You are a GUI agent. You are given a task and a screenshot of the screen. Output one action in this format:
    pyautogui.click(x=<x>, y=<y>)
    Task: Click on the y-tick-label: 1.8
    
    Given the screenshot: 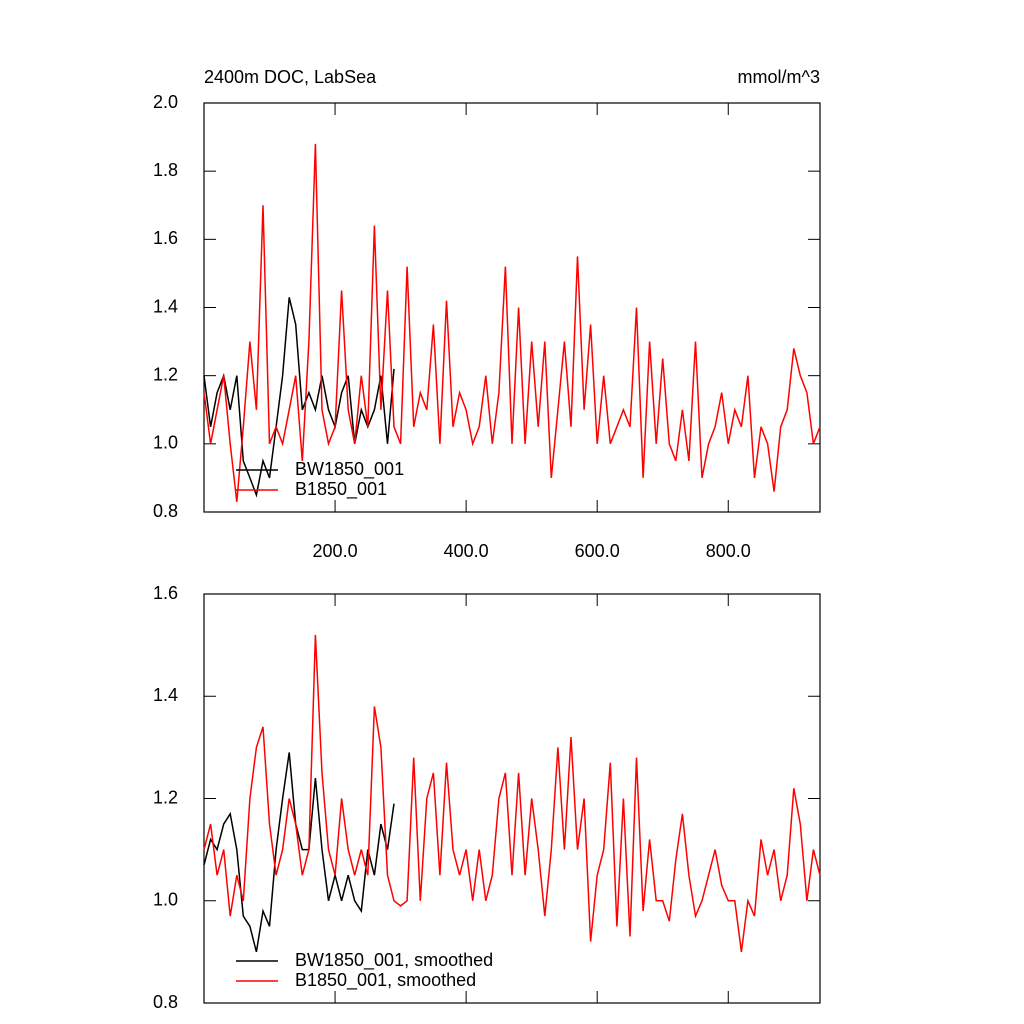 What is the action you would take?
    pyautogui.click(x=165, y=170)
    